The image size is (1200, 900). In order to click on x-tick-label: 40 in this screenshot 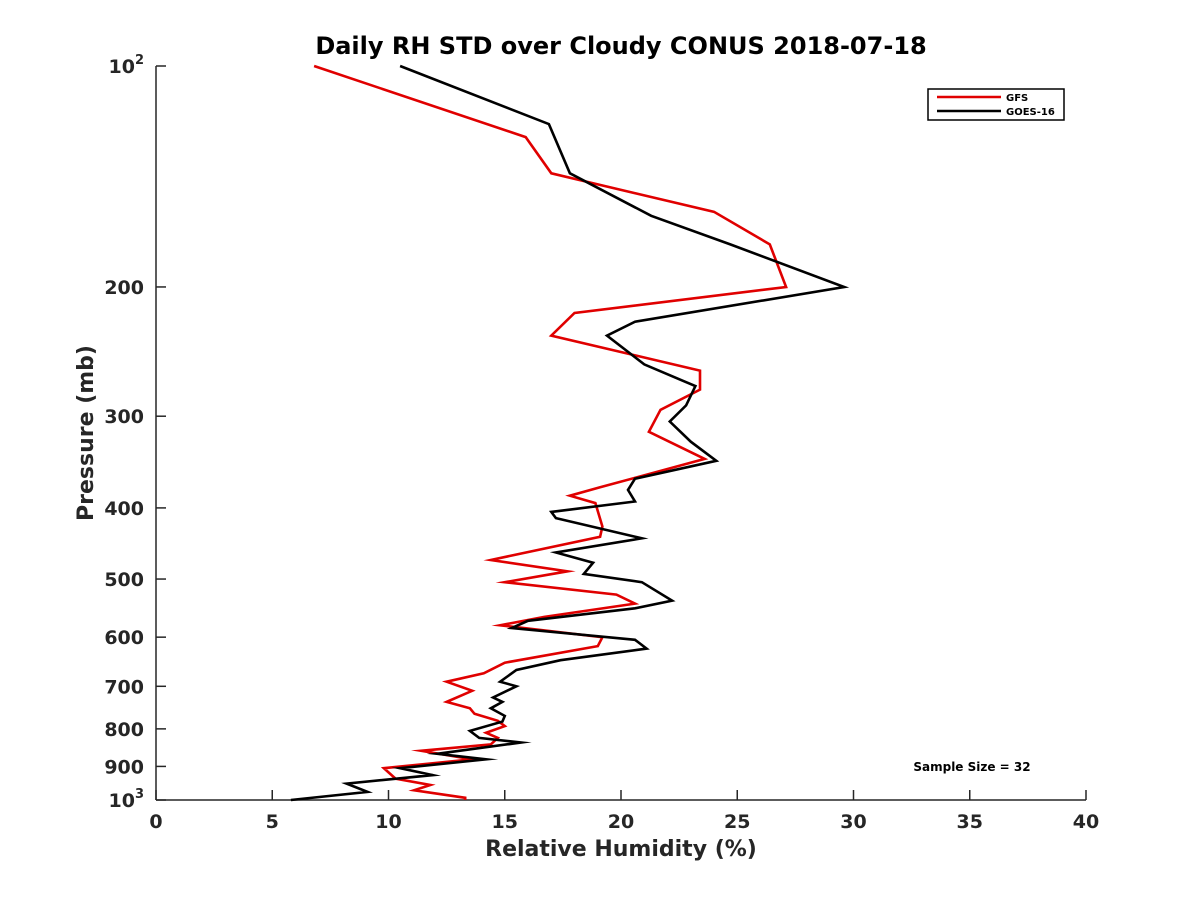, I will do `click(1086, 822)`.